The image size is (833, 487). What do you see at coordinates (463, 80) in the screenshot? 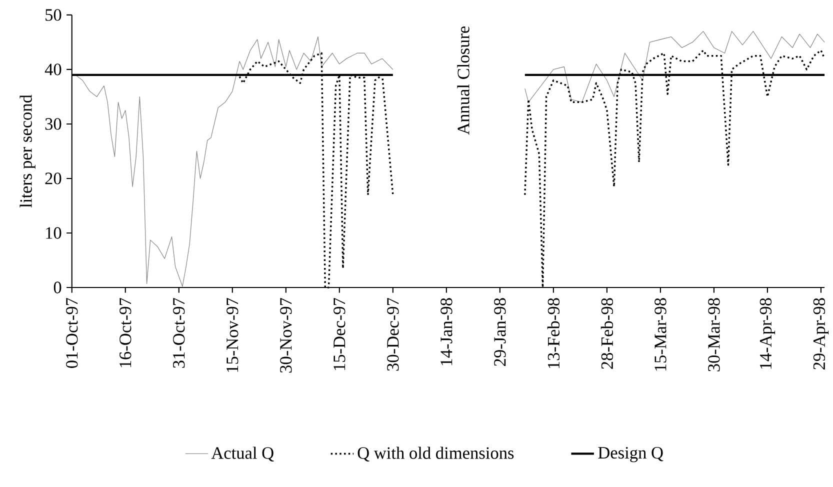
I see `annotation: Annual Closure` at bounding box center [463, 80].